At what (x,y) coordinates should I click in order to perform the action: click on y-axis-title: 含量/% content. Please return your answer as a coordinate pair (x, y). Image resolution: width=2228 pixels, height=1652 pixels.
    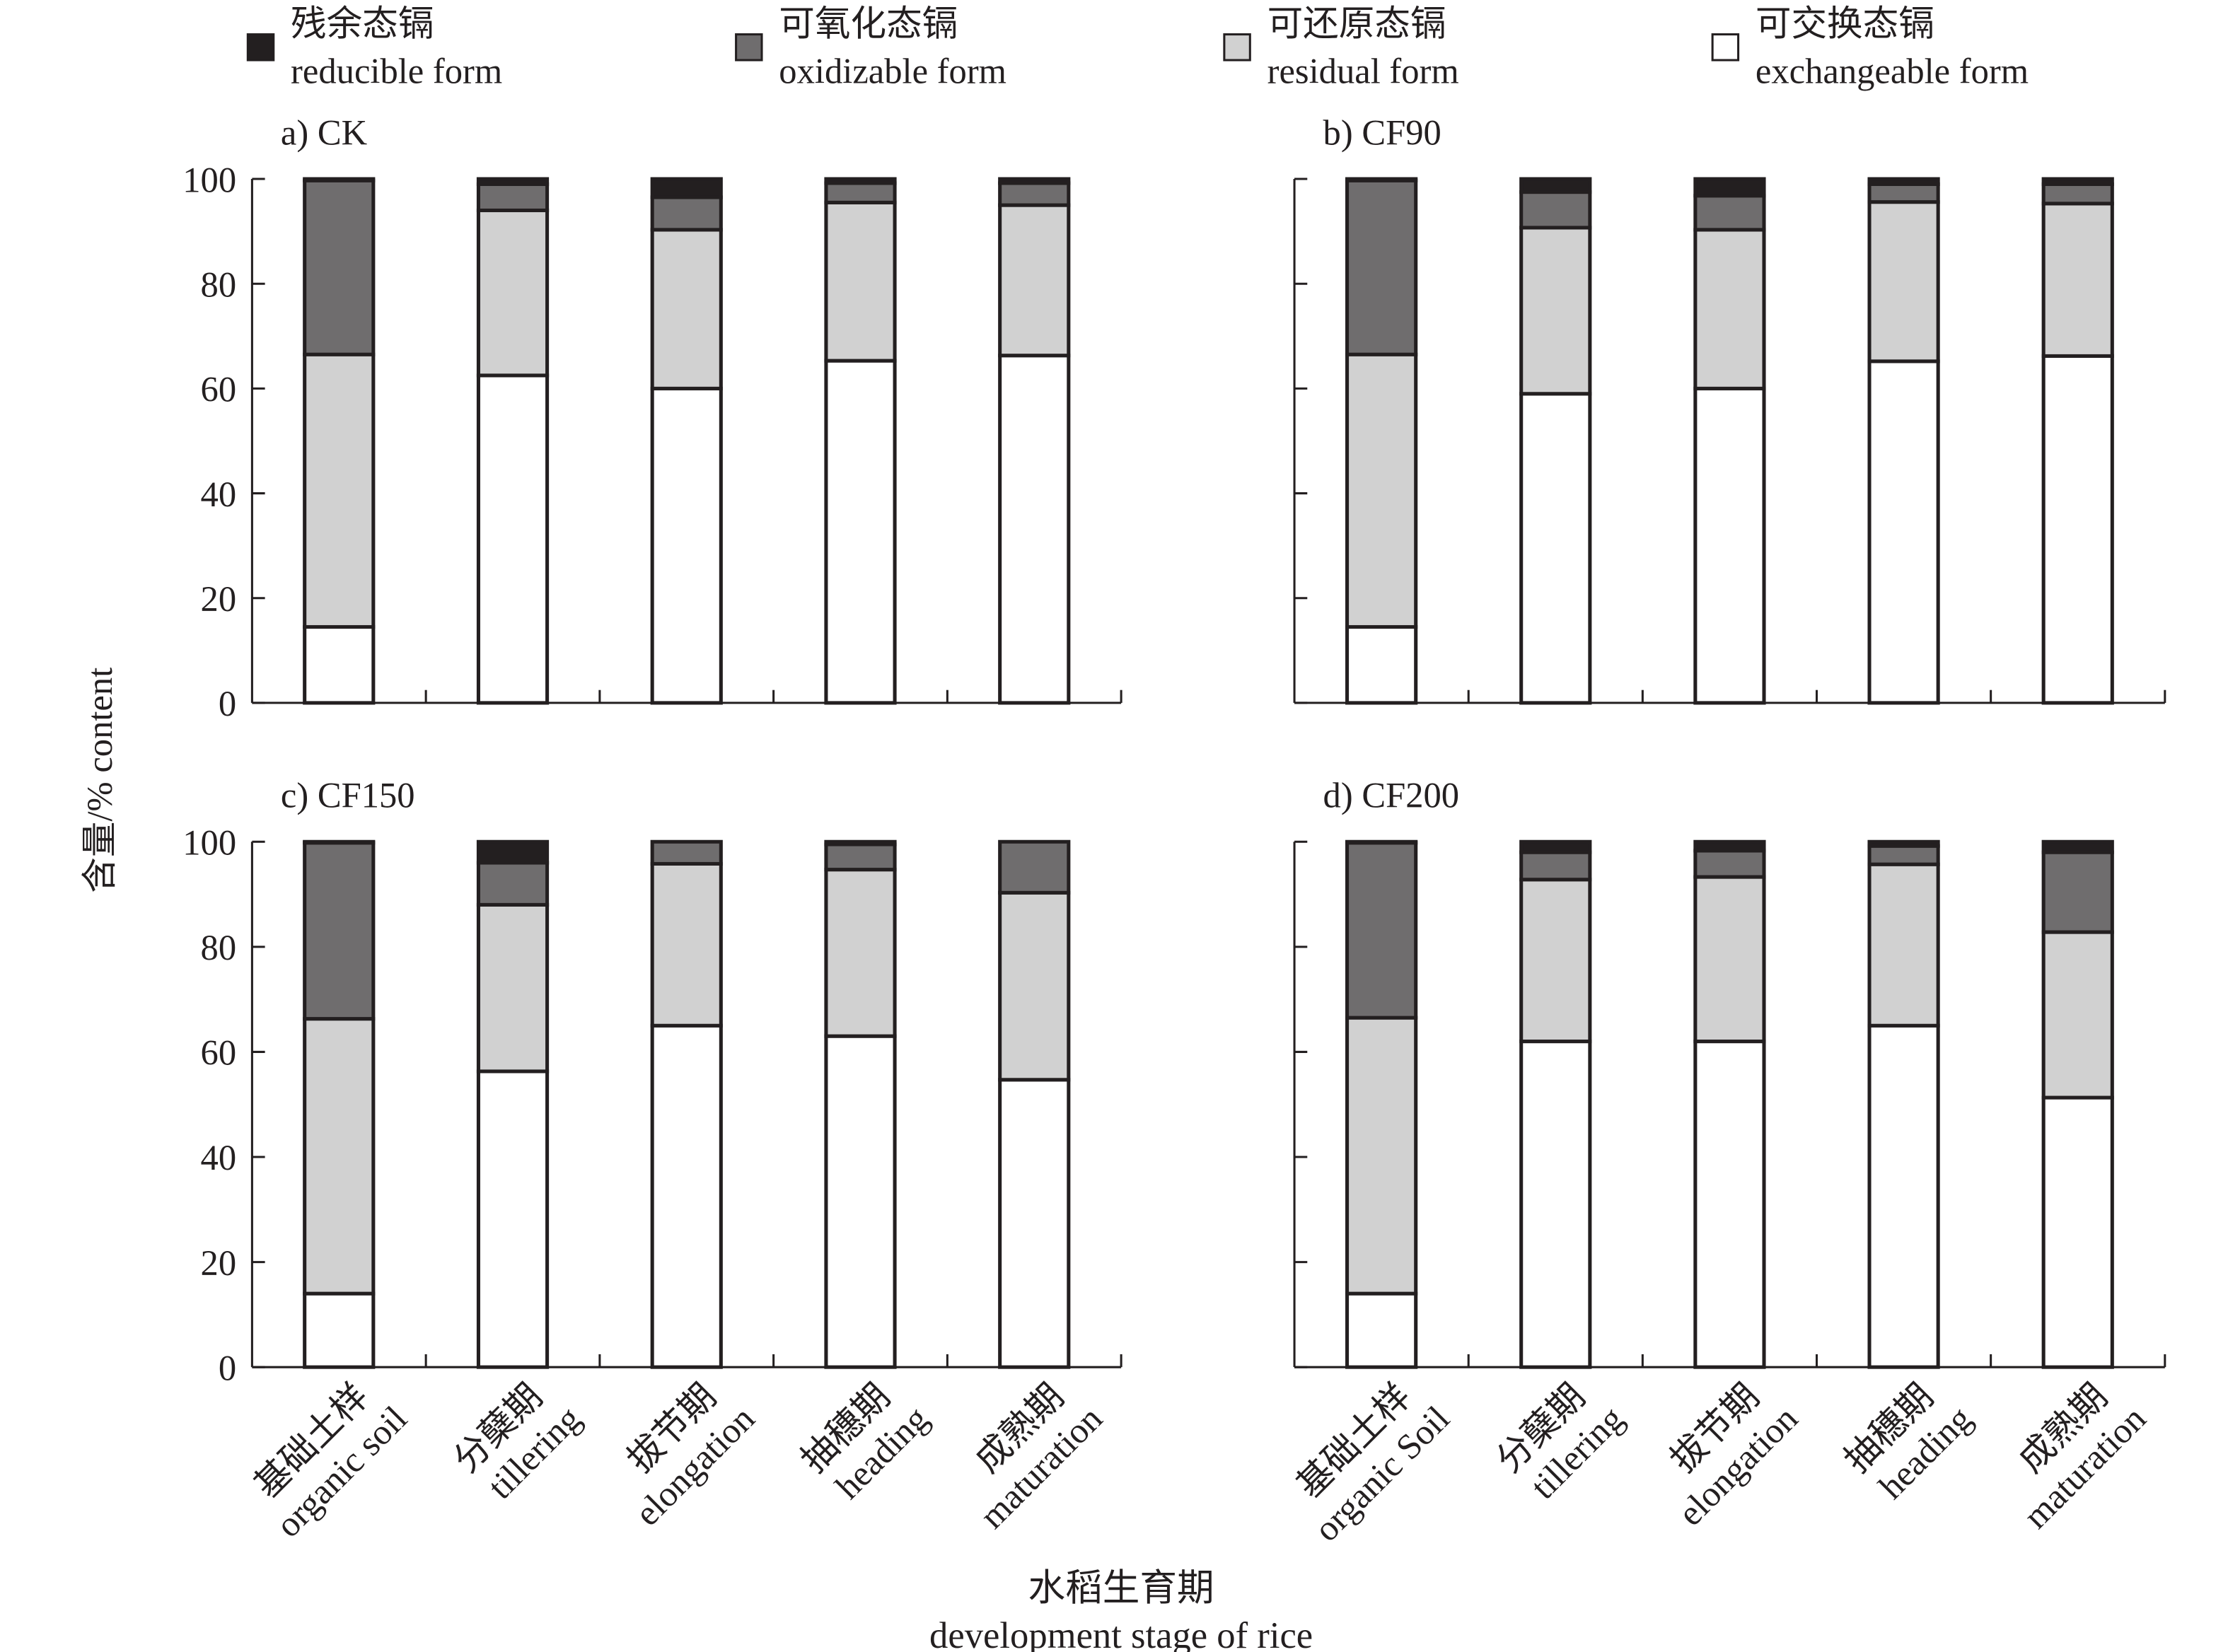
    Looking at the image, I should click on (100, 780).